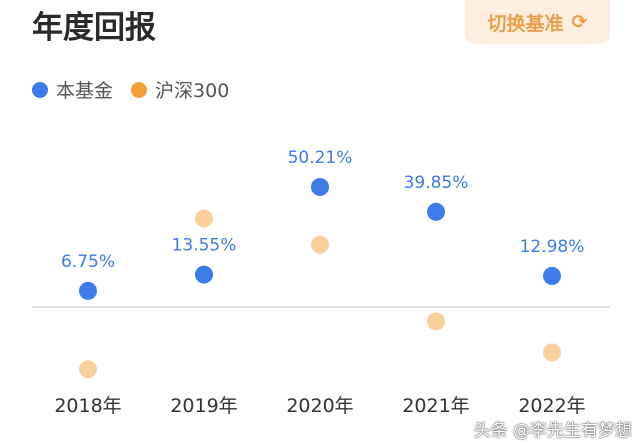  What do you see at coordinates (319, 406) in the screenshot?
I see `x-tick-label: 2020年` at bounding box center [319, 406].